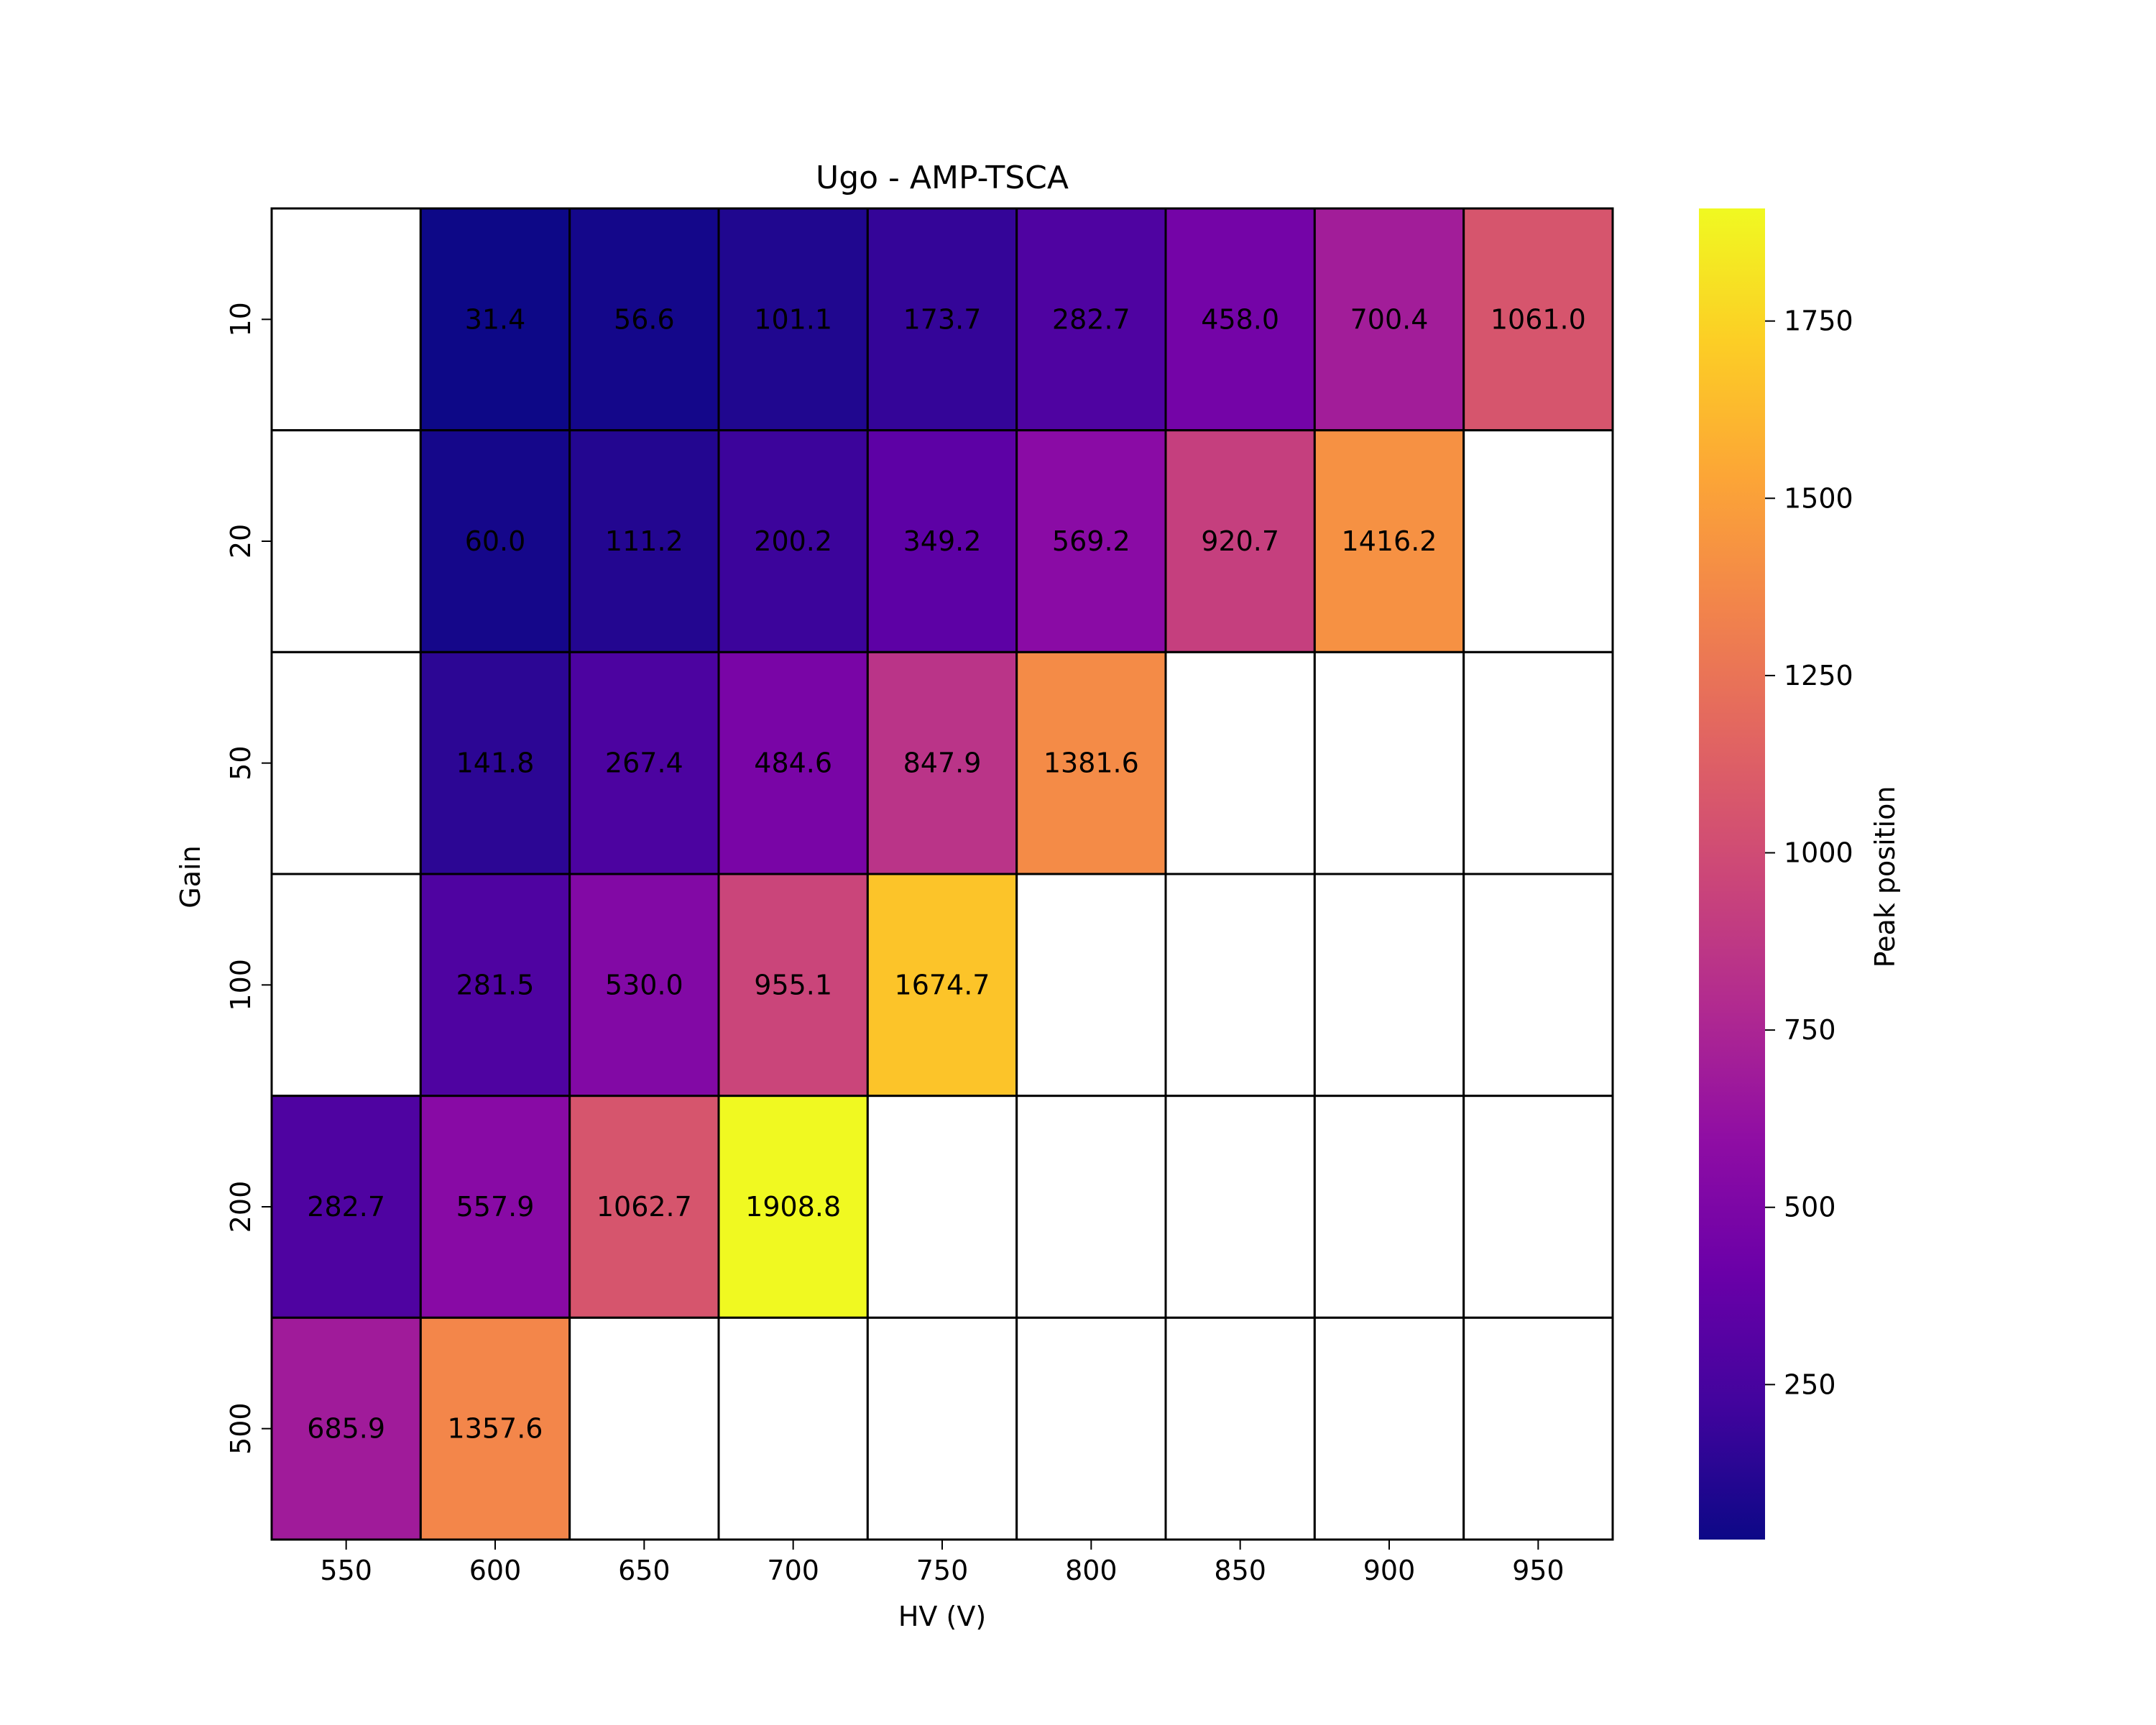 Image resolution: width=2156 pixels, height=1725 pixels. I want to click on cell-value-label: 484.6, so click(793, 763).